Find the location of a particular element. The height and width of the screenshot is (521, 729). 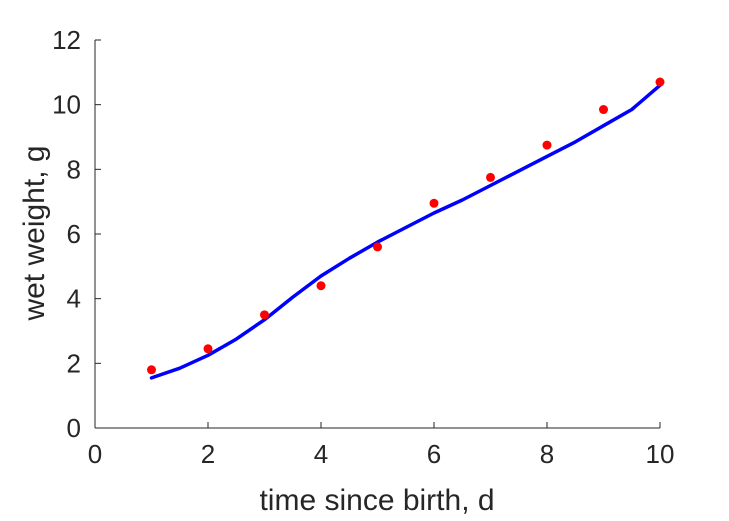

x-axis-label: time since birth, d is located at coordinates (376, 500).